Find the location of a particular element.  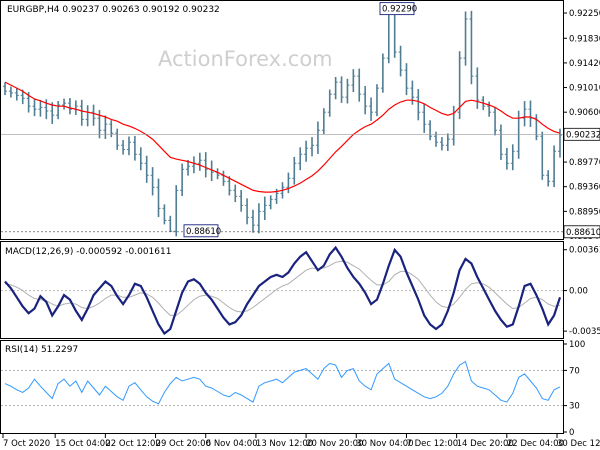

time-tick-label: 22 Dec 04:00 is located at coordinates (535, 444).